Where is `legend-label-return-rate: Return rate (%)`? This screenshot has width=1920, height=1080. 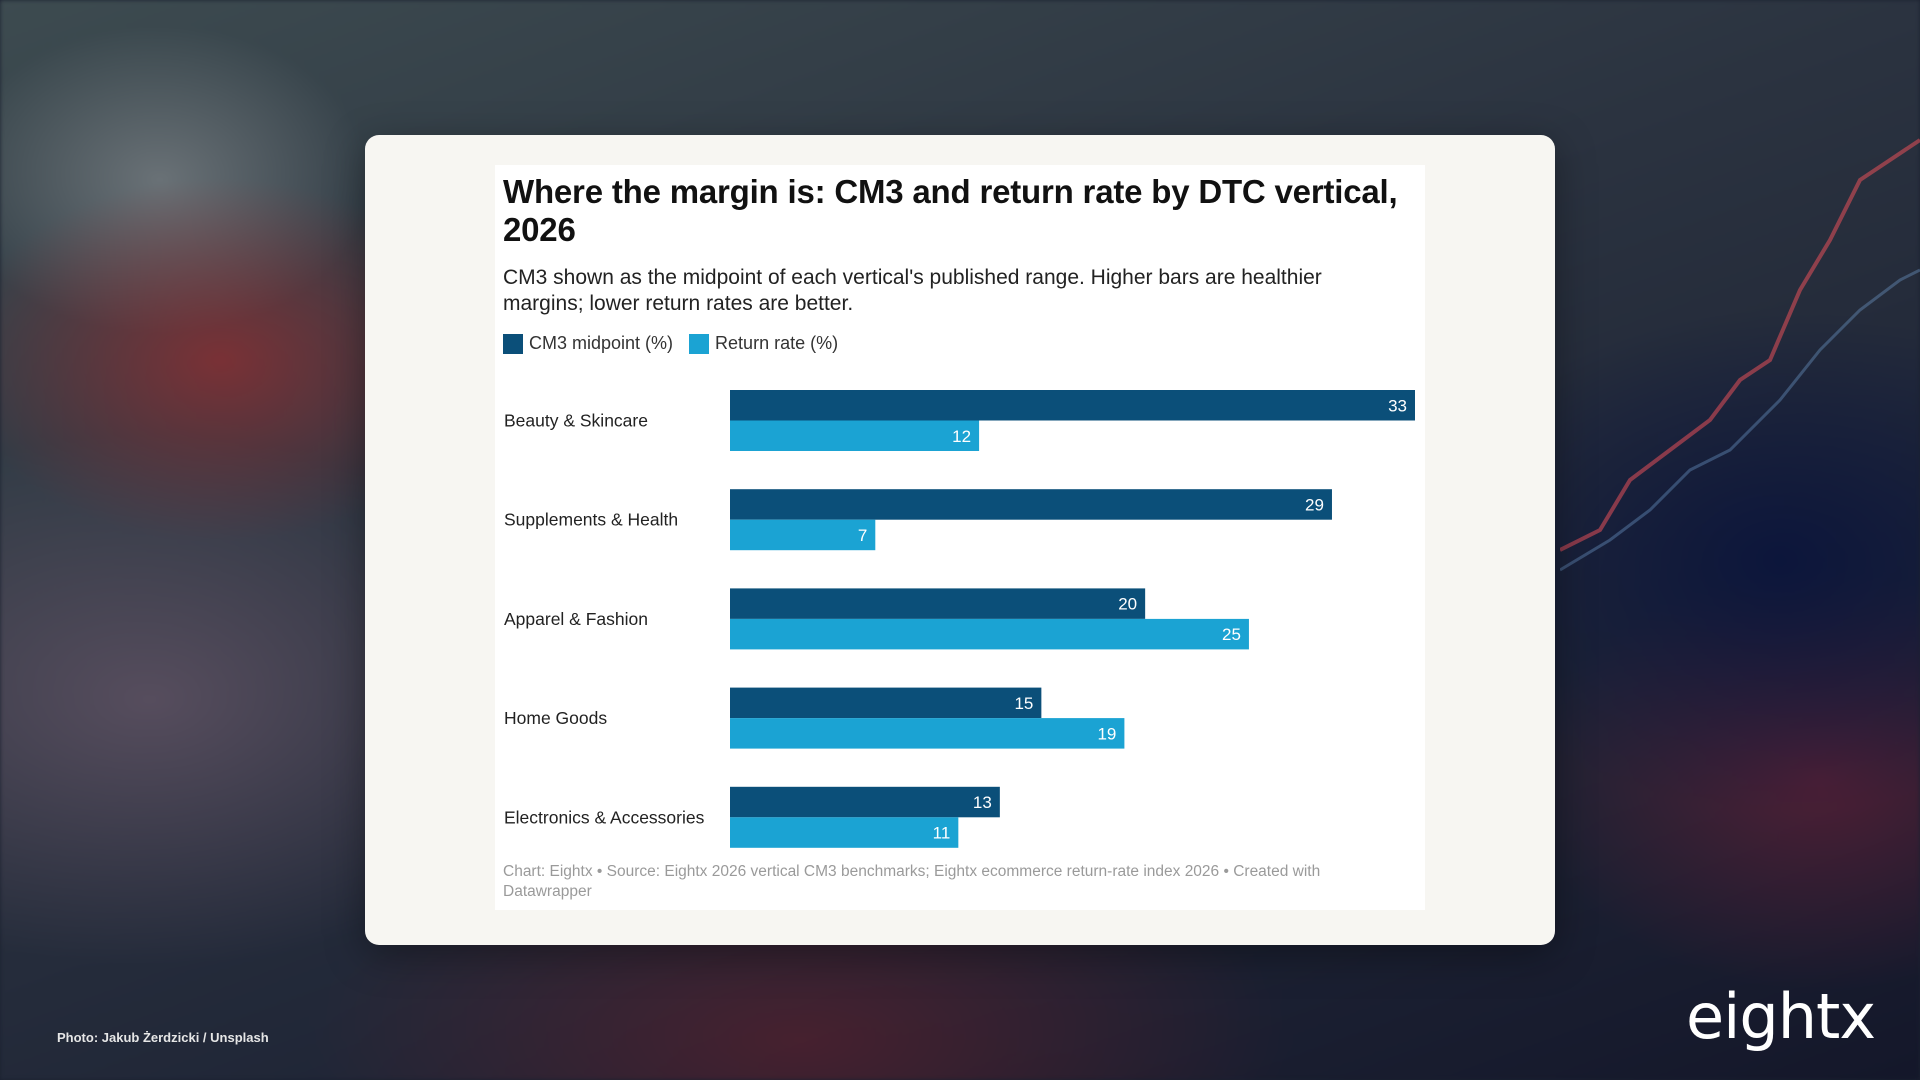
legend-label-return-rate: Return rate (%) is located at coordinates (777, 343).